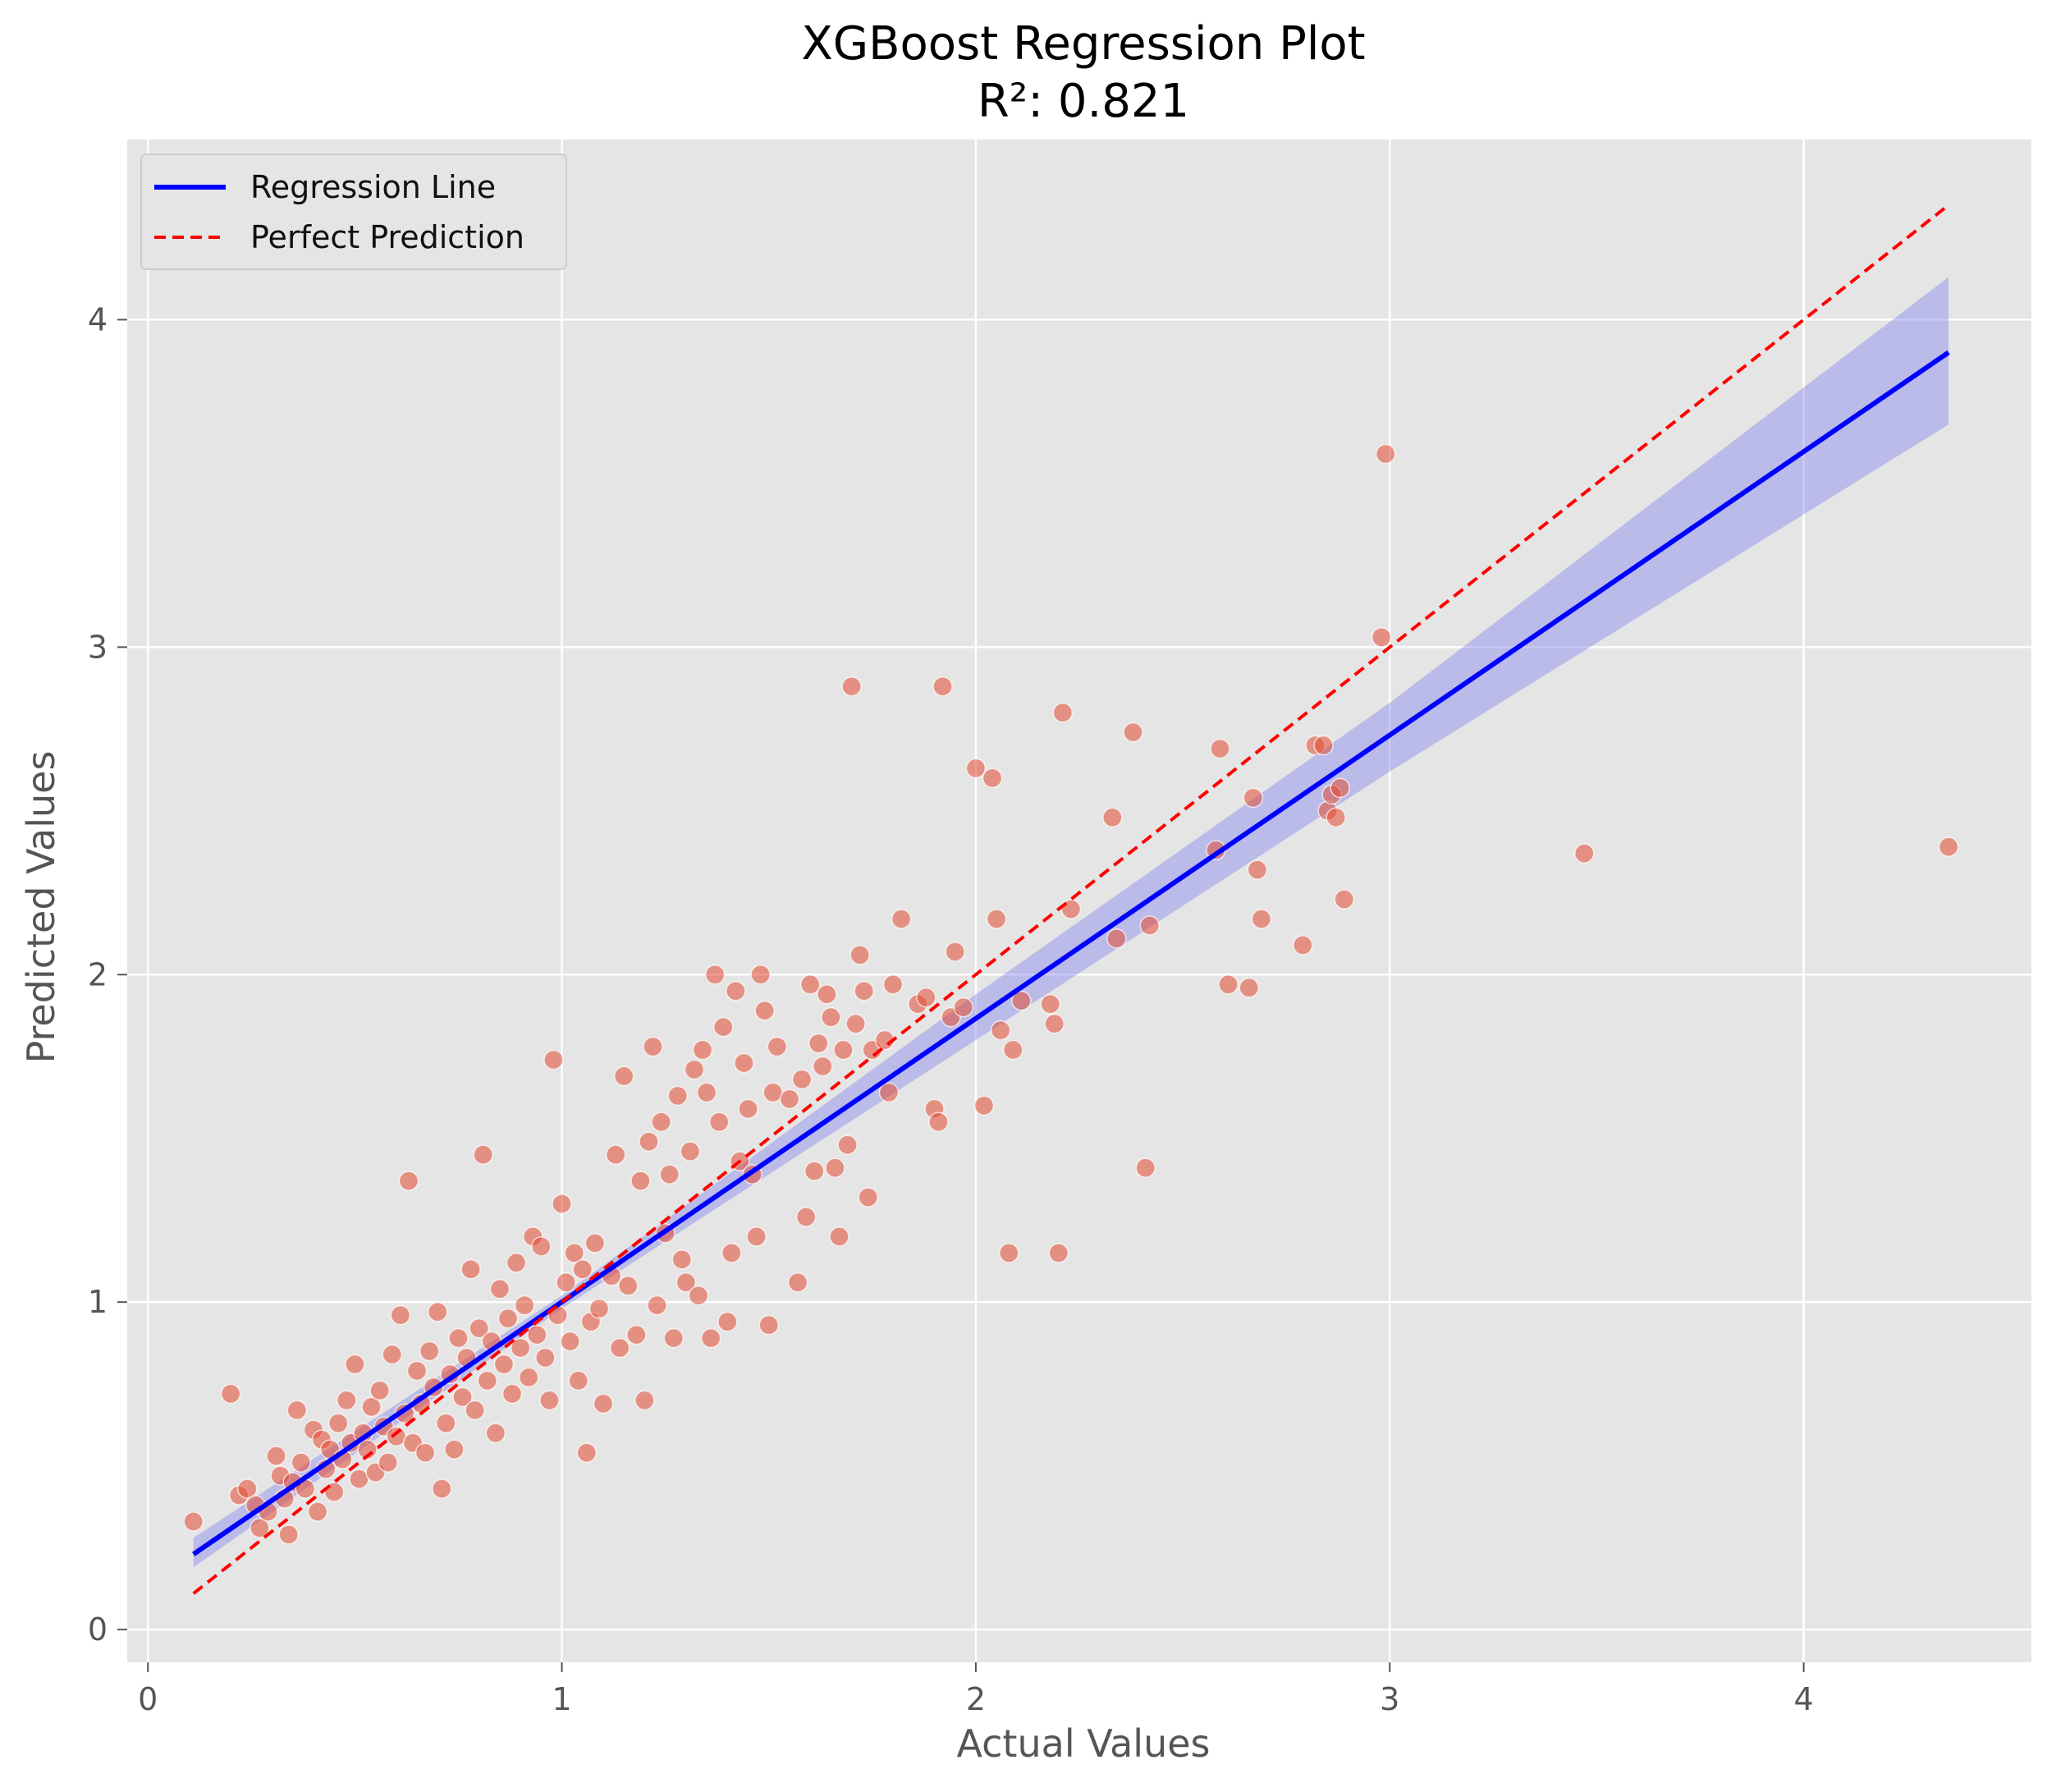 The height and width of the screenshot is (1792, 2056). I want to click on chart-subtitle: R²: 0.821, so click(1083, 101).